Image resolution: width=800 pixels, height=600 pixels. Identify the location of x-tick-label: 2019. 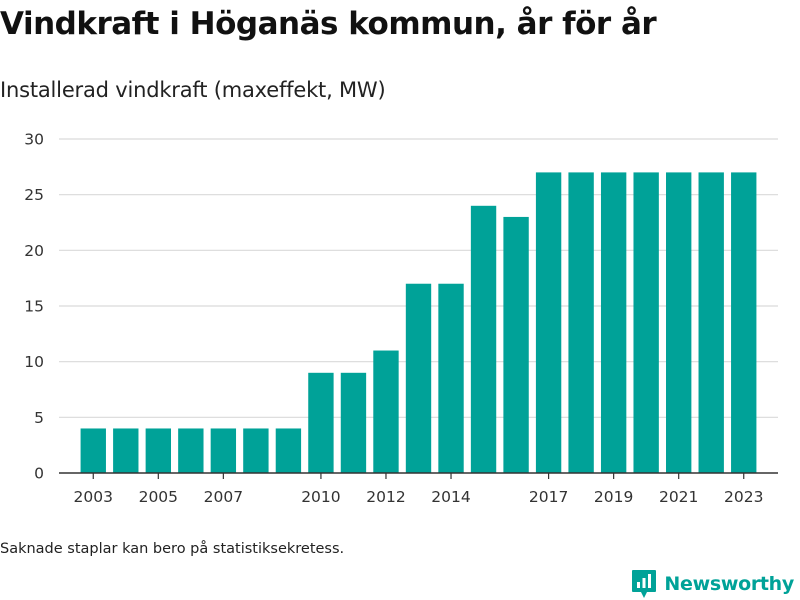
(613, 497).